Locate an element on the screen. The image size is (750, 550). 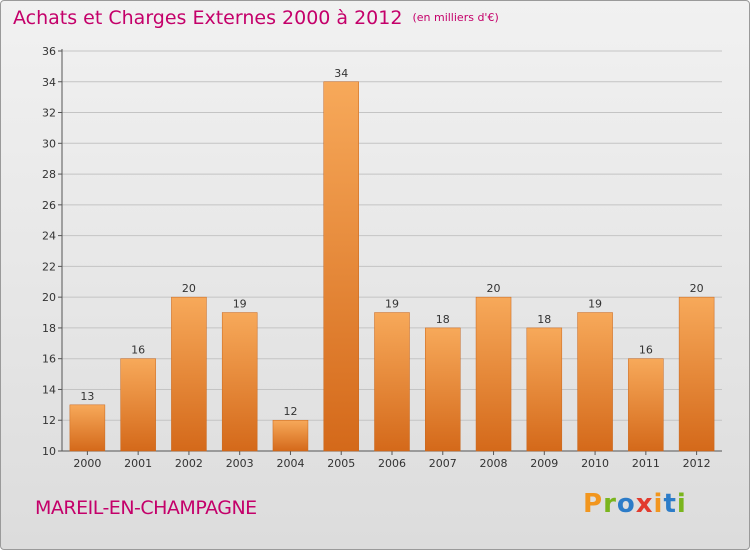
x-tick-label: 2009 is located at coordinates (544, 463).